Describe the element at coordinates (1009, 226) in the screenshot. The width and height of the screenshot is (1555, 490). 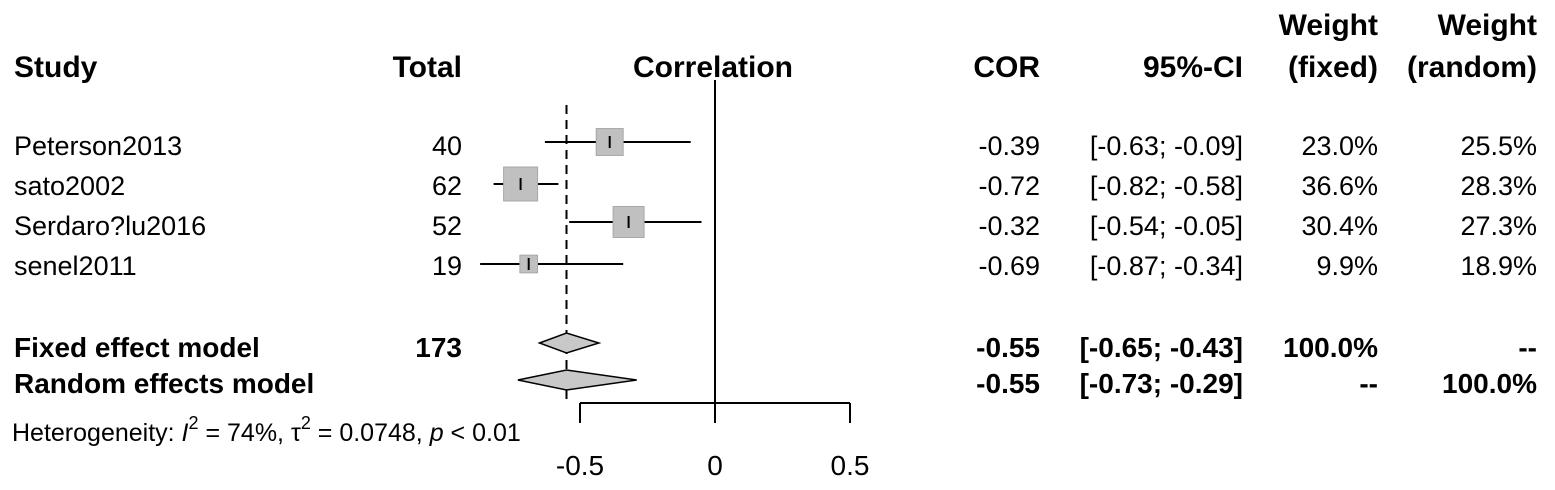
I see `study-cor: -0.32` at that location.